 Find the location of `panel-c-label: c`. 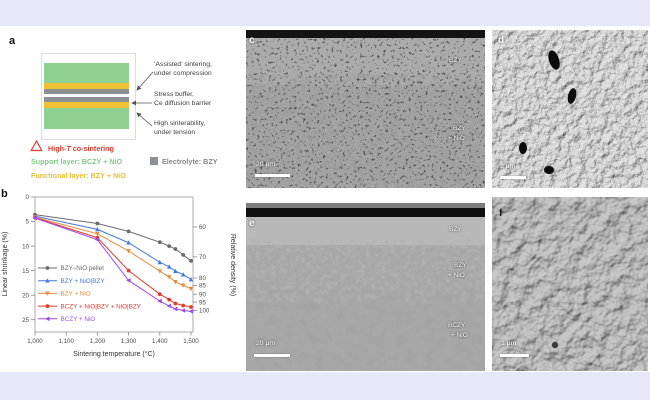

panel-c-label: c is located at coordinates (252, 40).